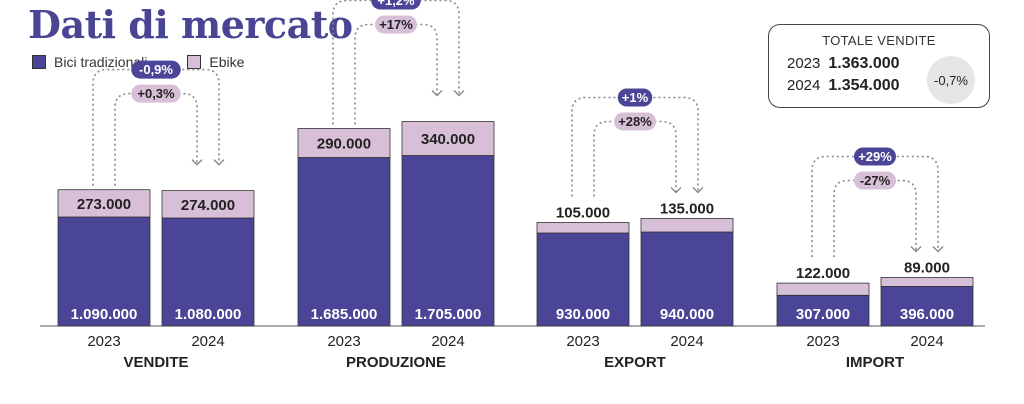 The image size is (1024, 404). I want to click on bar-value-traditional: 1.685.000, so click(344, 314).